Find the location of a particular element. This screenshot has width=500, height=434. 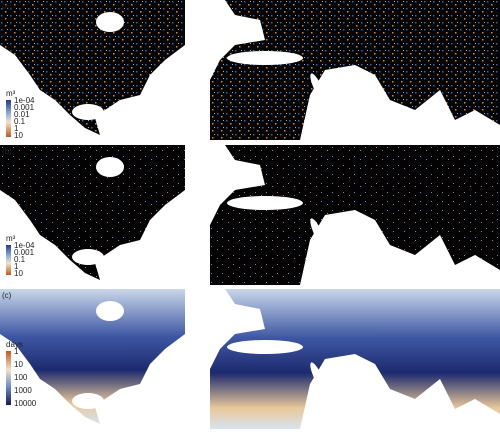

legend-tick-label: 10000 is located at coordinates (25, 403).